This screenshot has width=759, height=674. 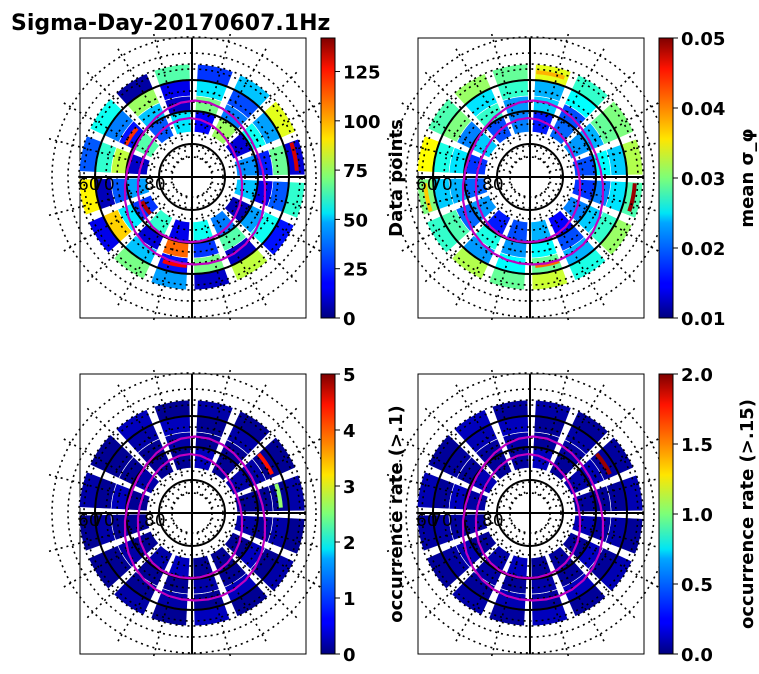 What do you see at coordinates (747, 514) in the screenshot?
I see `colorbar-label: occurrence rate (>.15)` at bounding box center [747, 514].